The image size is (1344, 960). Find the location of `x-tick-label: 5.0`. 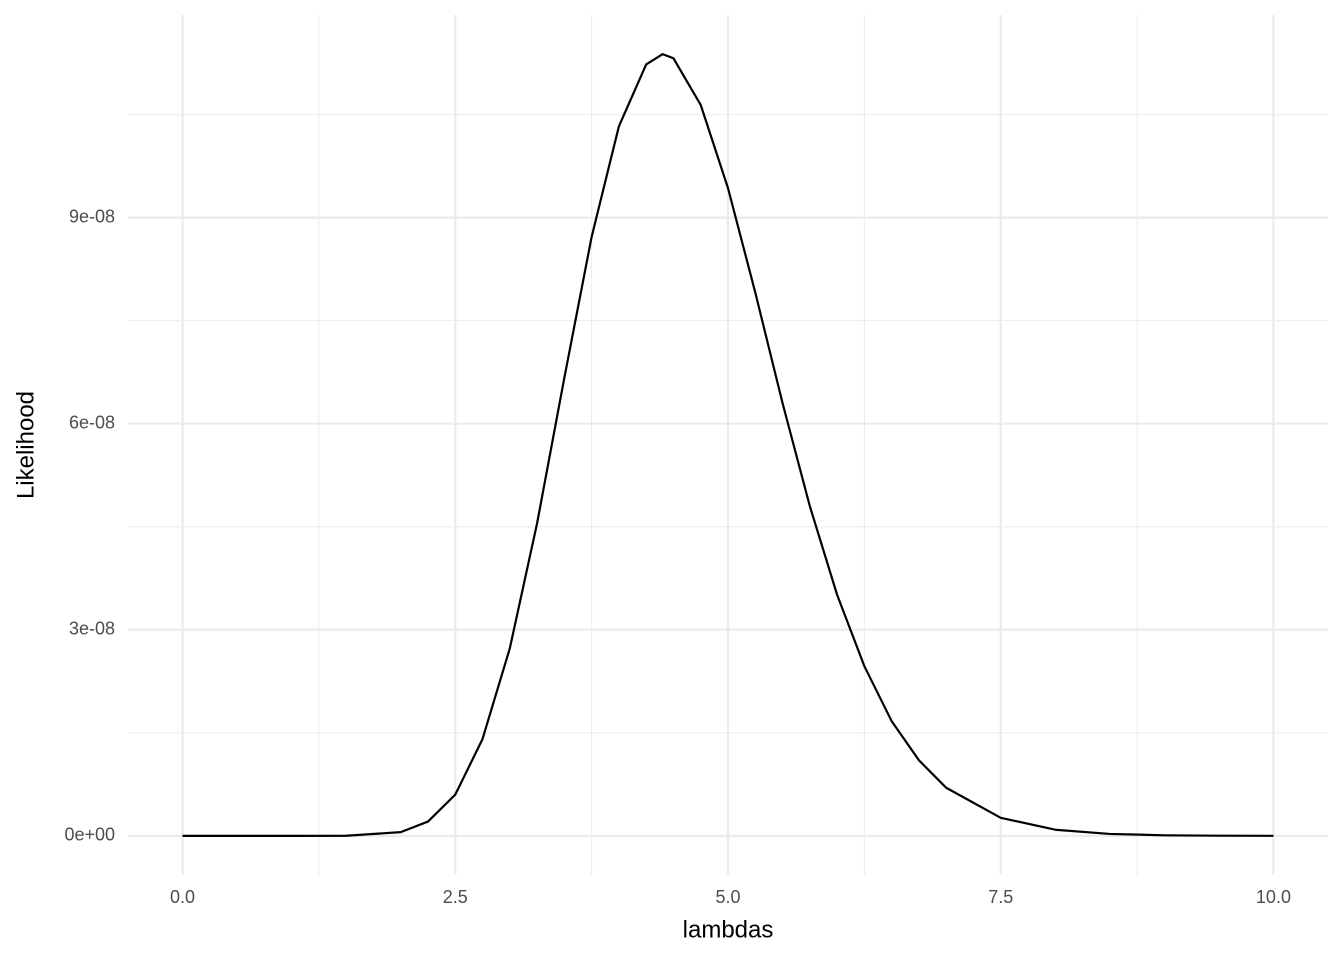

x-tick-label: 5.0 is located at coordinates (727, 897).